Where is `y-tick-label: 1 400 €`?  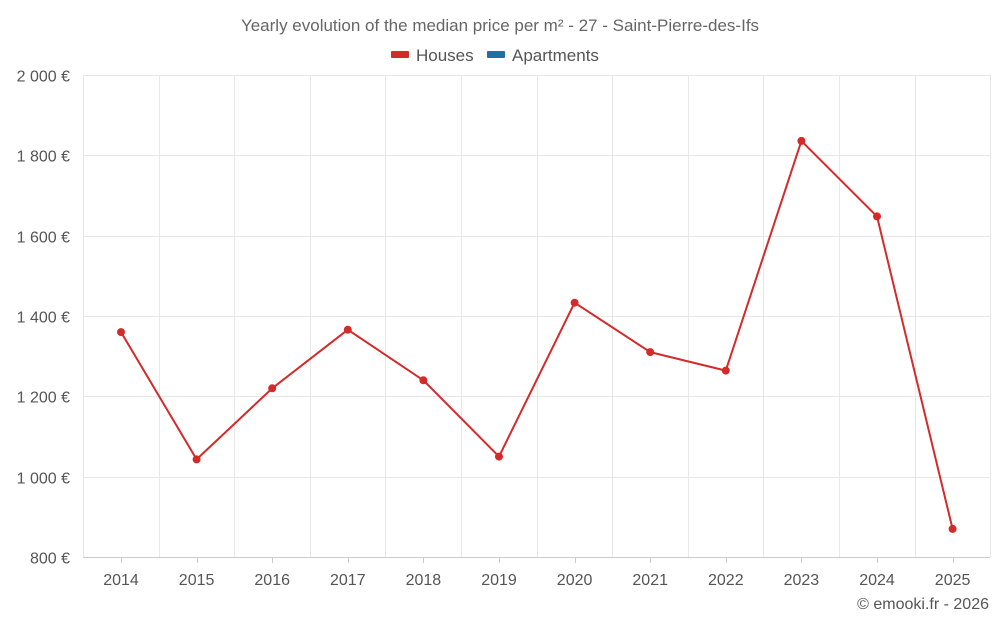
y-tick-label: 1 400 € is located at coordinates (43, 318).